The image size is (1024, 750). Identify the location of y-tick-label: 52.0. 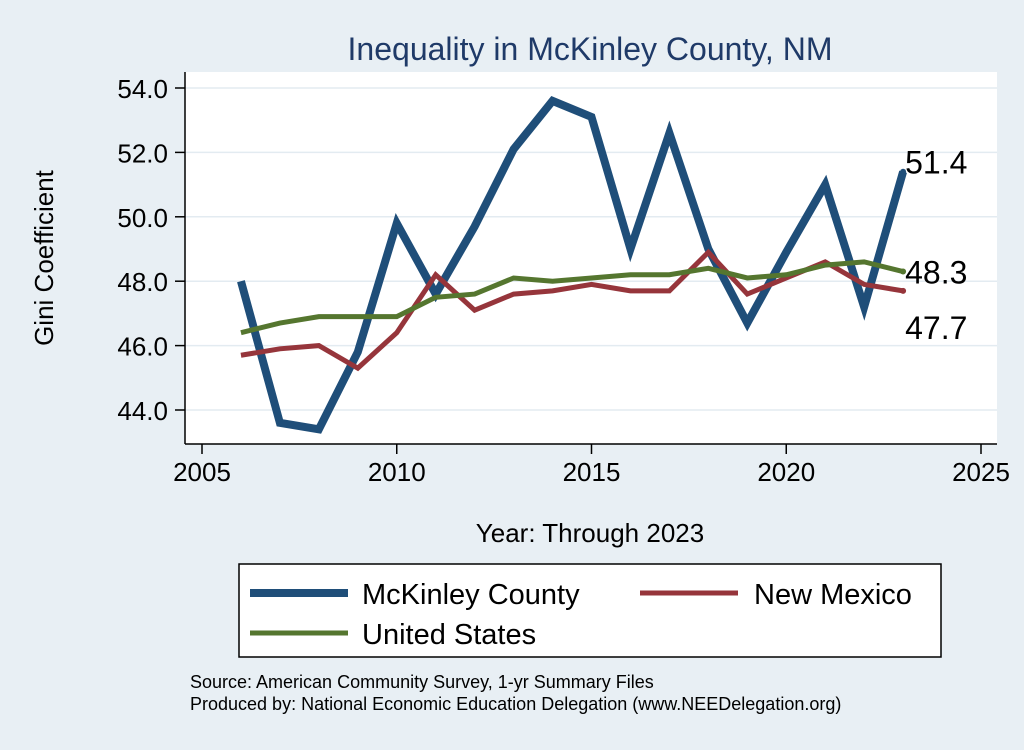
(142, 153).